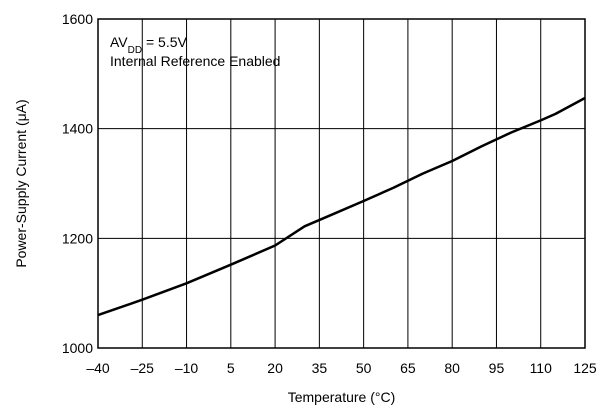 The height and width of the screenshot is (411, 608). Describe the element at coordinates (364, 368) in the screenshot. I see `x-tick-label: 50` at that location.